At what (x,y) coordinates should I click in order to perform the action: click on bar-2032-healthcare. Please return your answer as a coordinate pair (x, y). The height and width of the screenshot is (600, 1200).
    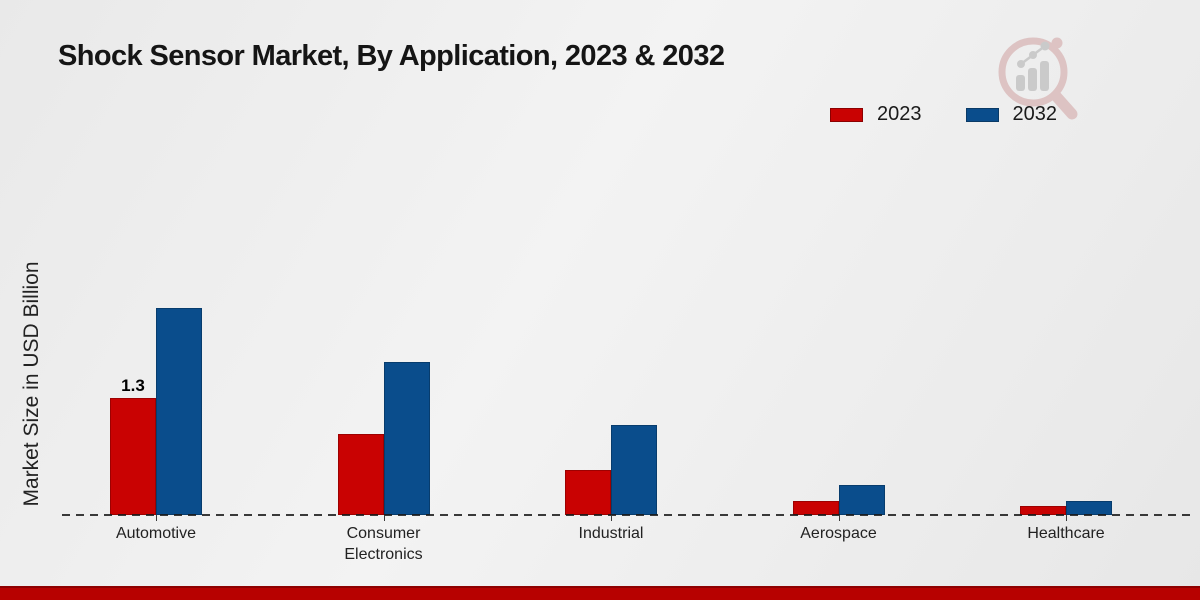
    Looking at the image, I should click on (1089, 508).